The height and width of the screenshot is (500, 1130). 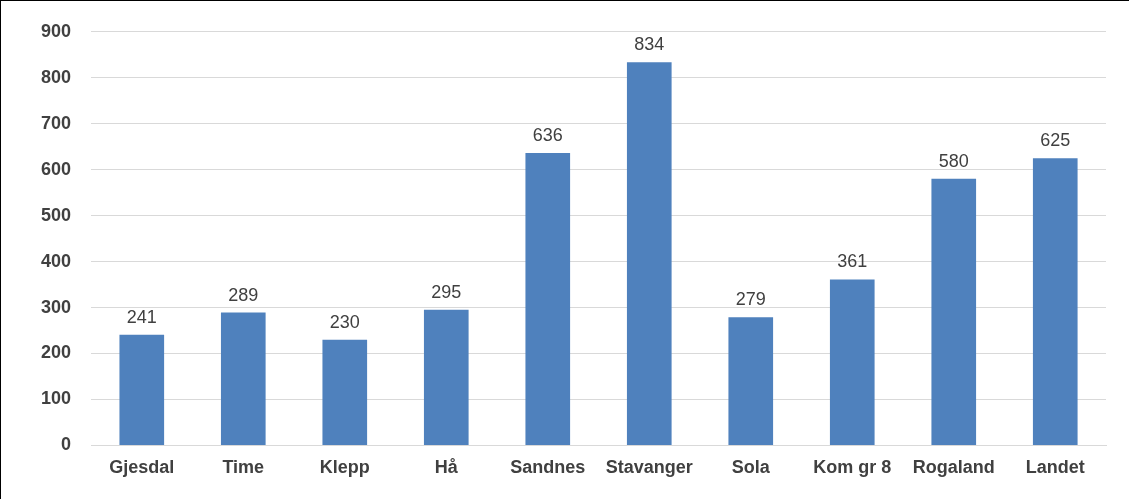 What do you see at coordinates (56, 398) in the screenshot?
I see `y-tick-label: 100` at bounding box center [56, 398].